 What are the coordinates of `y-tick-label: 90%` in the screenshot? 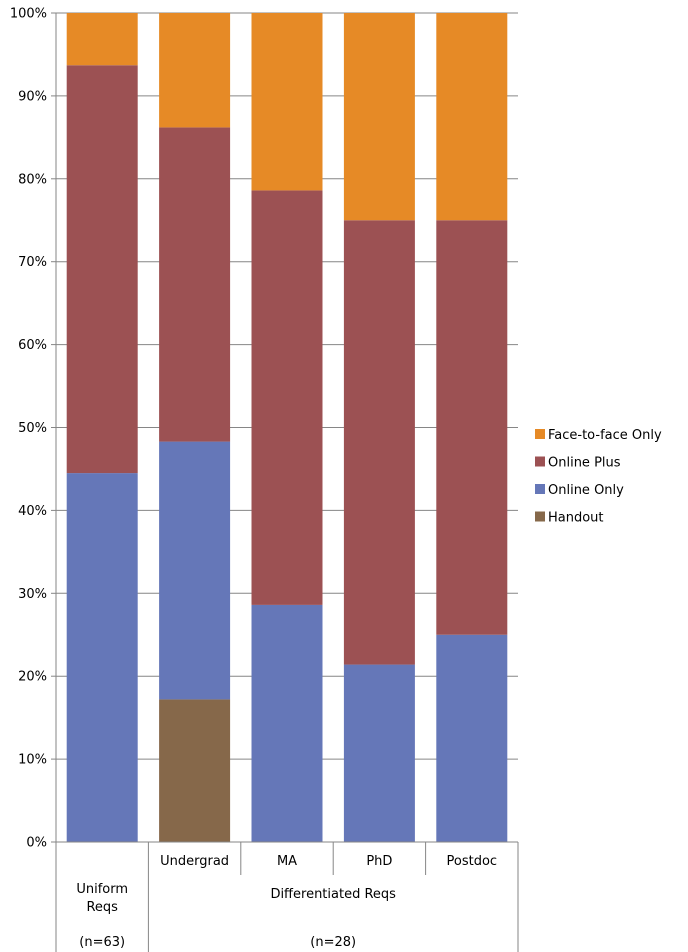 It's located at (32, 96).